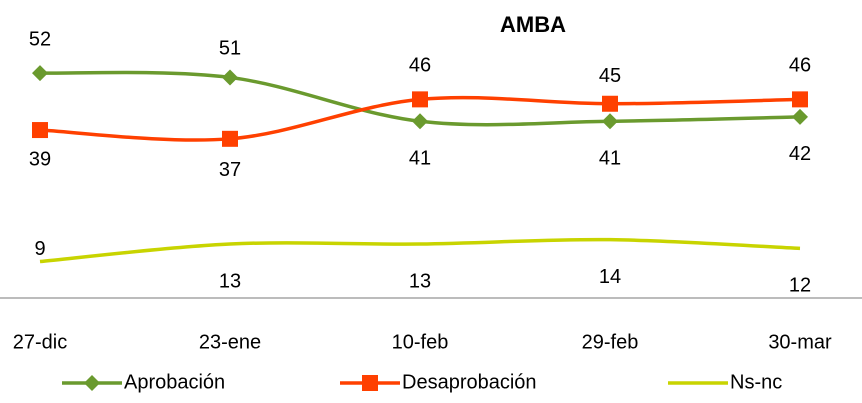 The image size is (862, 403). What do you see at coordinates (230, 342) in the screenshot?
I see `x-tick-label: 23-ene` at bounding box center [230, 342].